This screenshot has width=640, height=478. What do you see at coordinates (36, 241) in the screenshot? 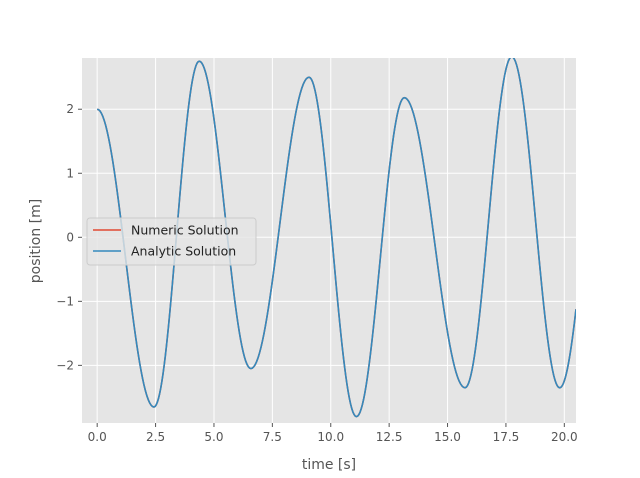
I see `y-axis-label: position [m]` at bounding box center [36, 241].